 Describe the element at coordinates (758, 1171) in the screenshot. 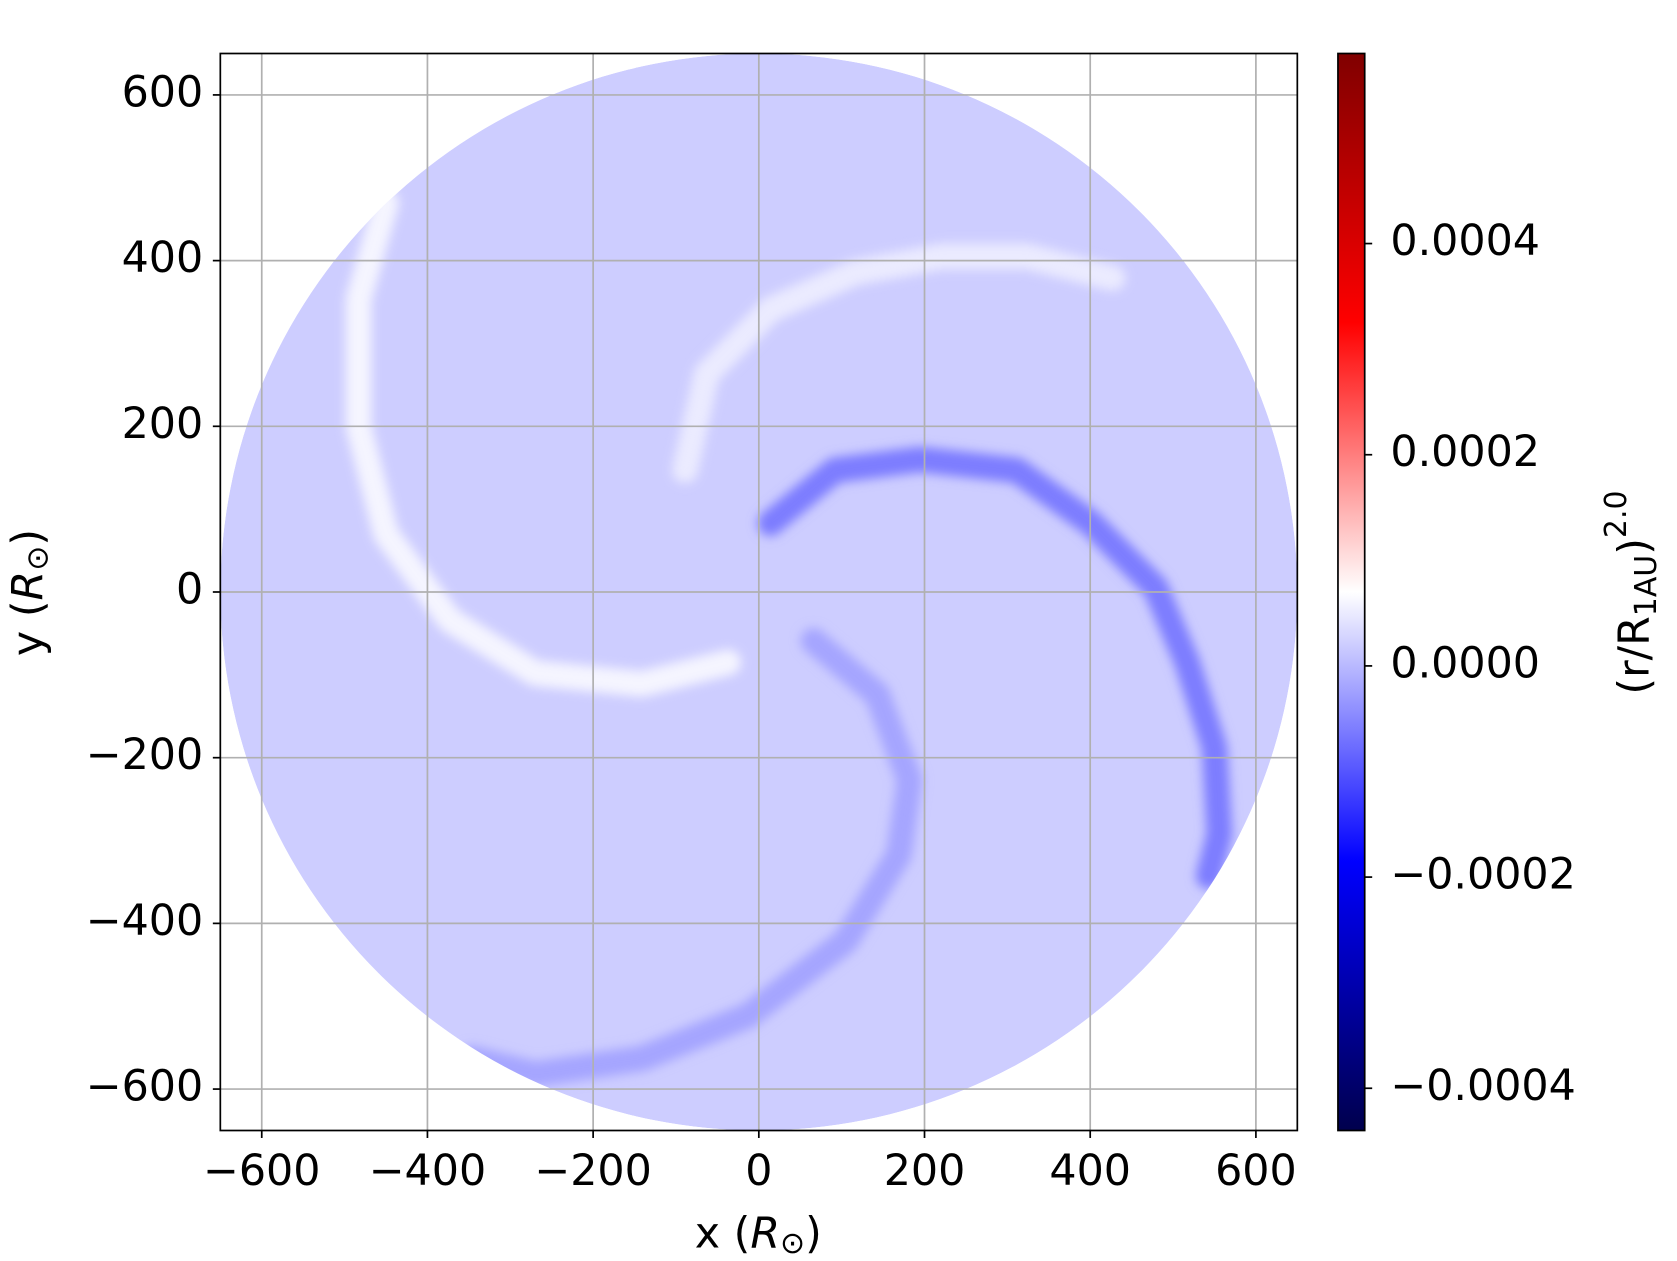

I see `x-tick-label: 0` at that location.